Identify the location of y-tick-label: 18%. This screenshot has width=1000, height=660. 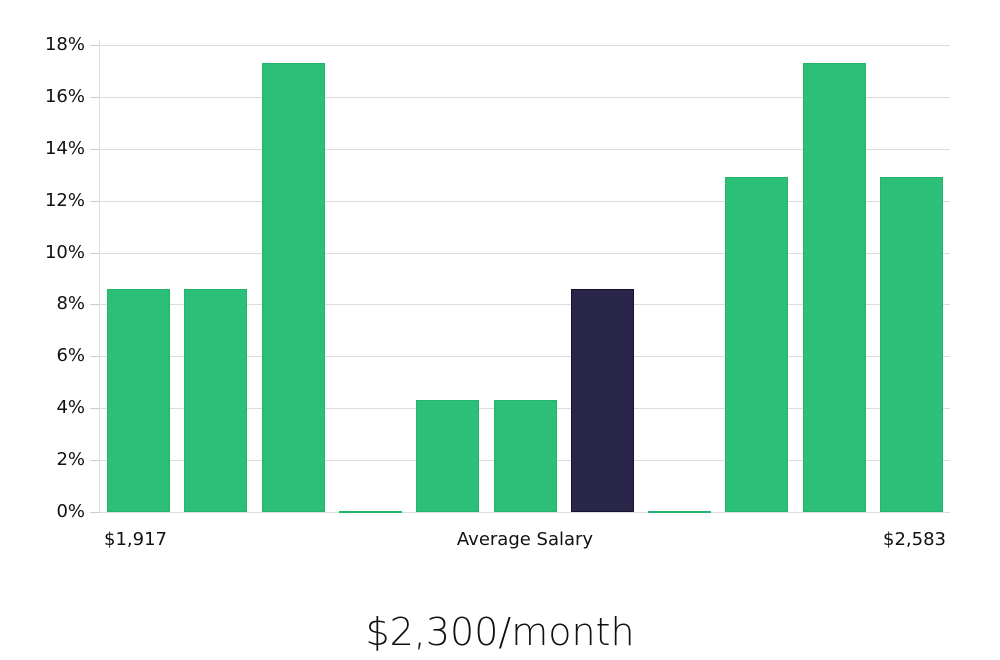
(64, 44).